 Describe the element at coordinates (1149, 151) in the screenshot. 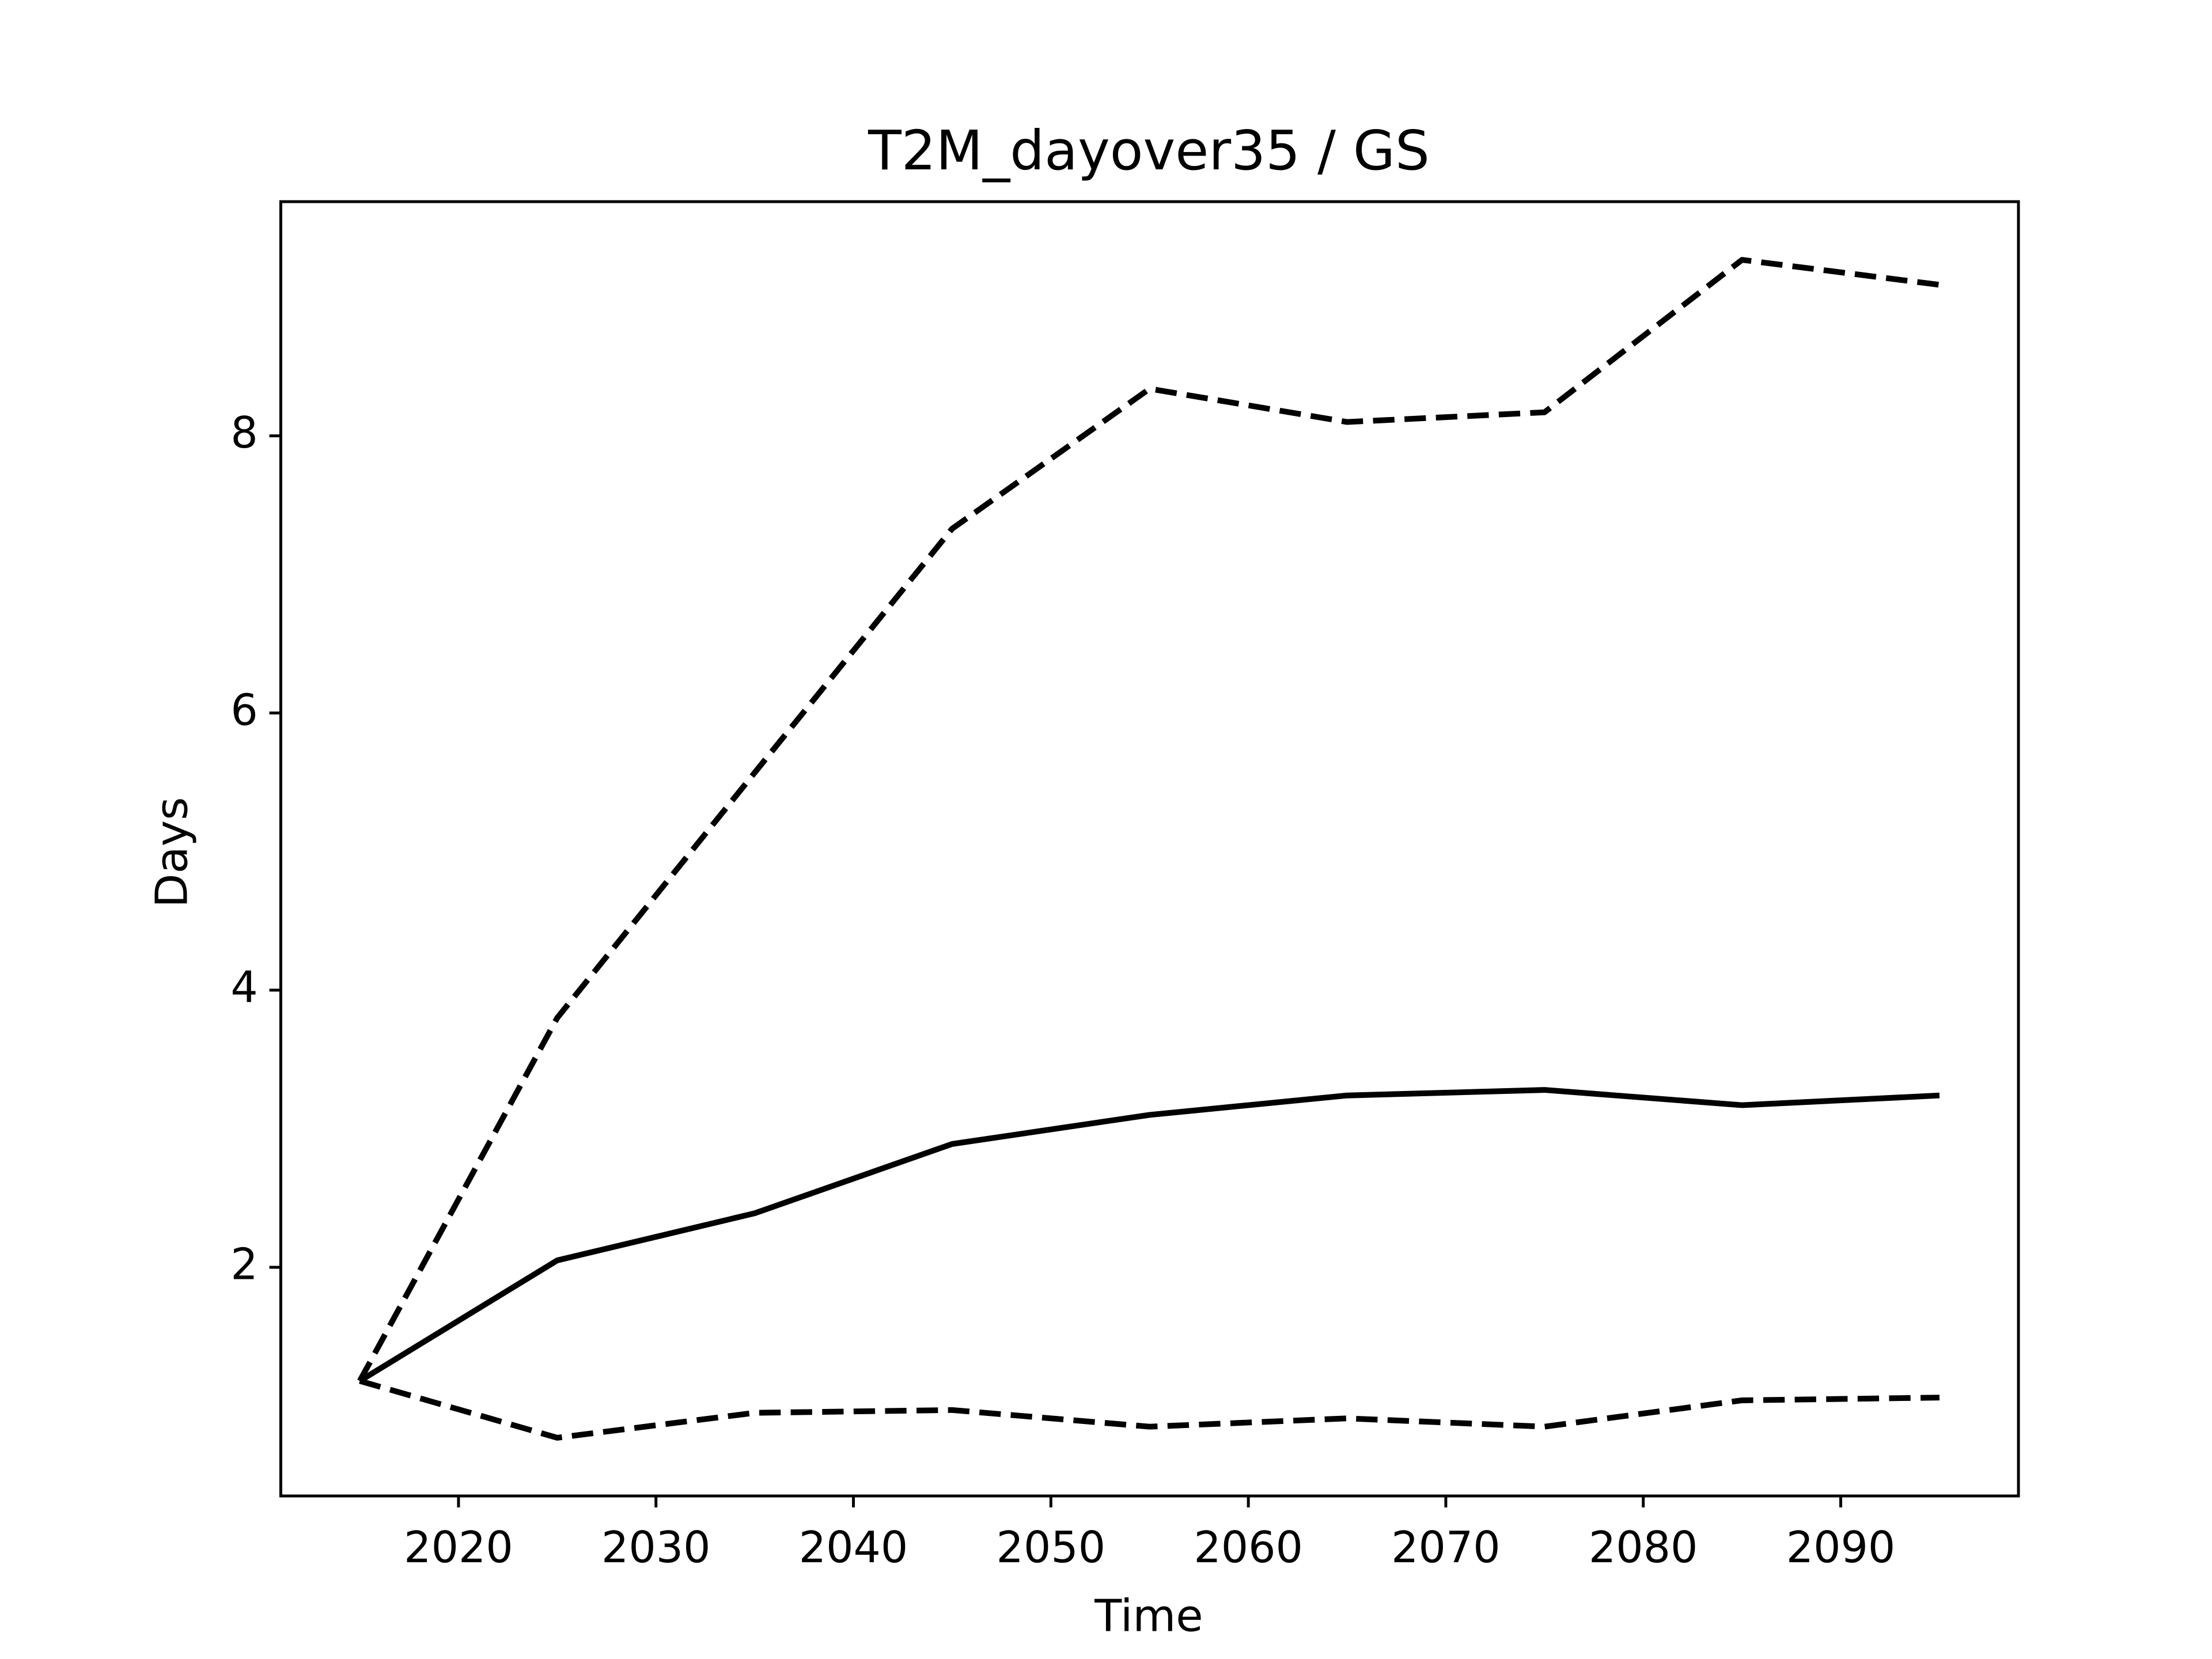

I see `chart-title: T2M_dayover35 / GS` at that location.